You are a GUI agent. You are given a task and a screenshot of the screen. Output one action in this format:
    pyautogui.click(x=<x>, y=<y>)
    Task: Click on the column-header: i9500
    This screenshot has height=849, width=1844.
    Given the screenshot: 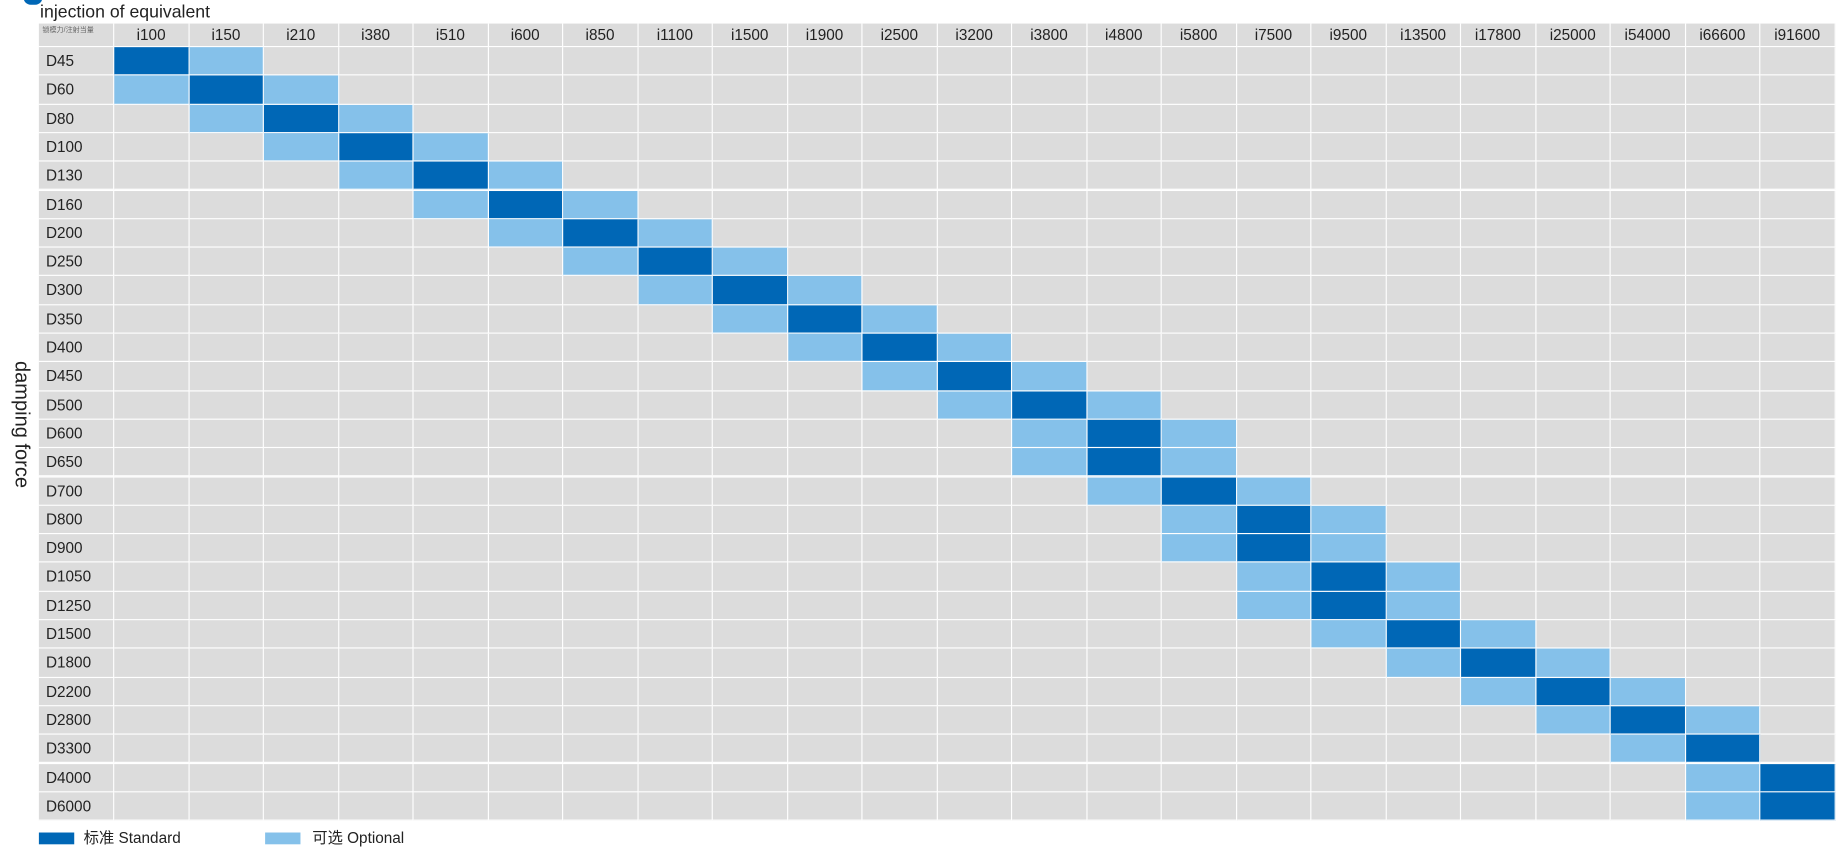 What is the action you would take?
    pyautogui.click(x=1349, y=35)
    